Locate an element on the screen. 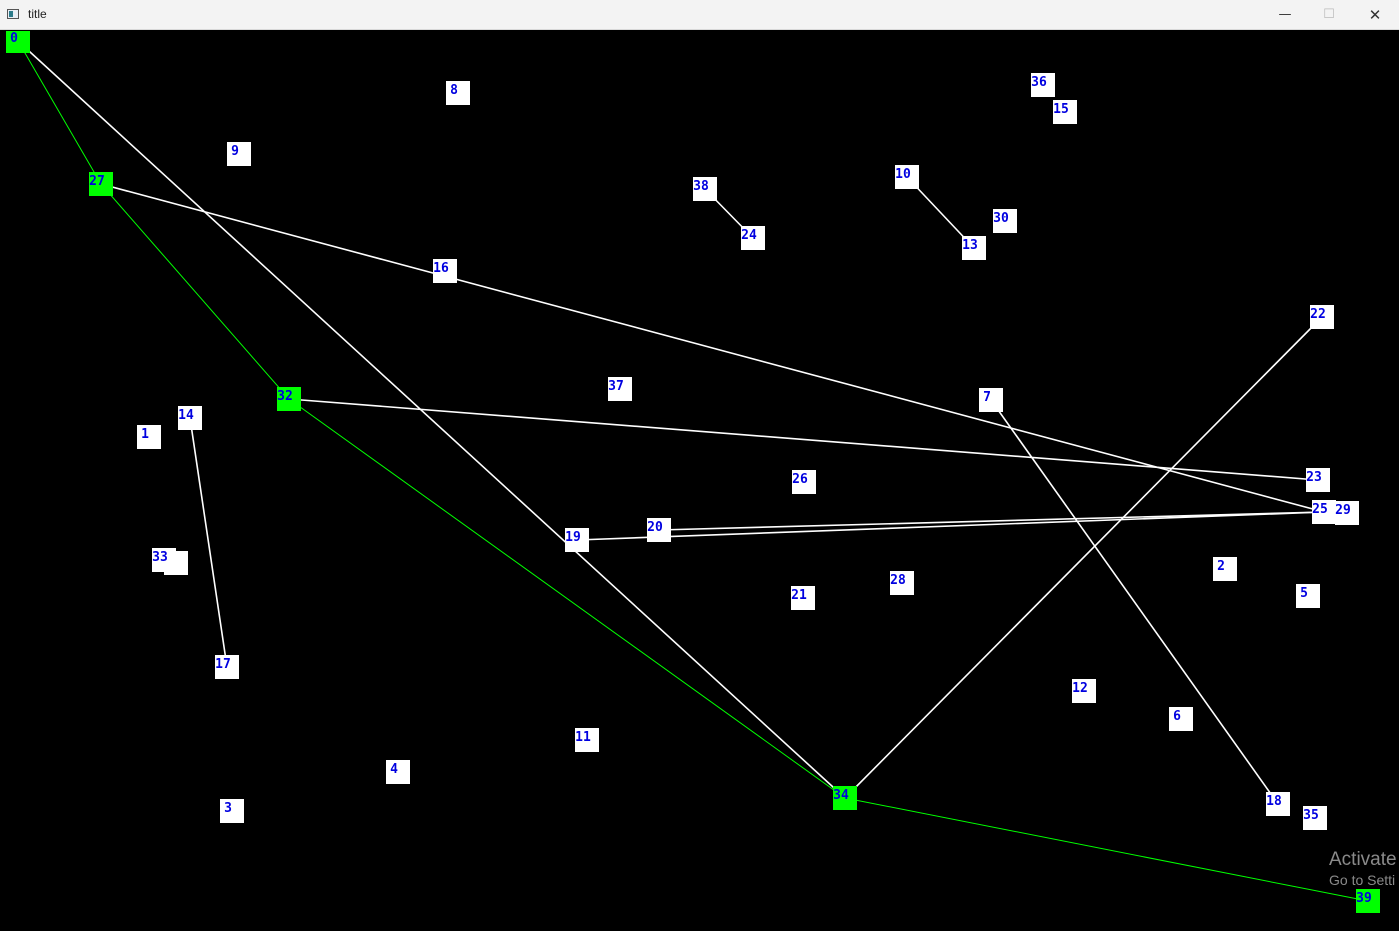 The image size is (1399, 931). minimize-button: — is located at coordinates (1285, 14).